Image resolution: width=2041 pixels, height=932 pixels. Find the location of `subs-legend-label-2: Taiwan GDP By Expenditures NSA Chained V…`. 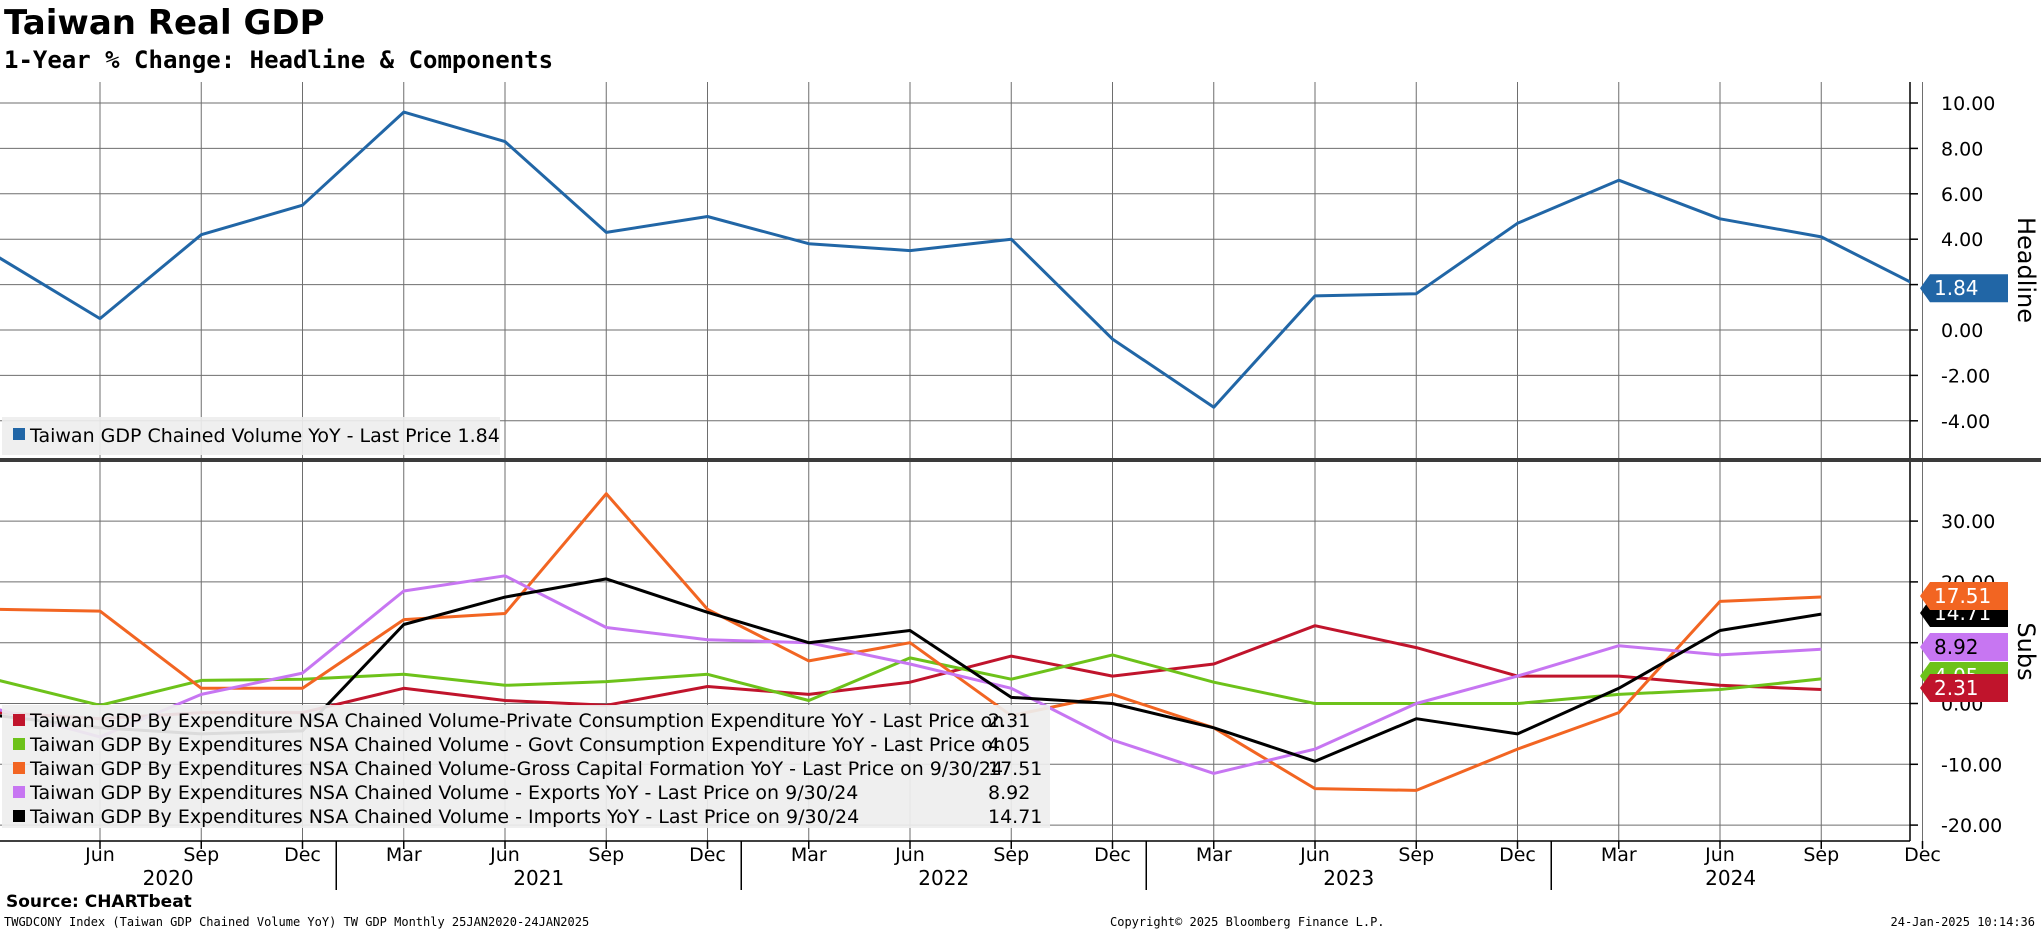

subs-legend-label-2: Taiwan GDP By Expenditures NSA Chained V… is located at coordinates (516, 769).